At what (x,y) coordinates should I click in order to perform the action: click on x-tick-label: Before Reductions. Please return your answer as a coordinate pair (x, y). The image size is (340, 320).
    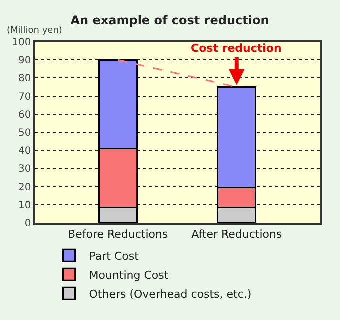
    Looking at the image, I should click on (118, 234).